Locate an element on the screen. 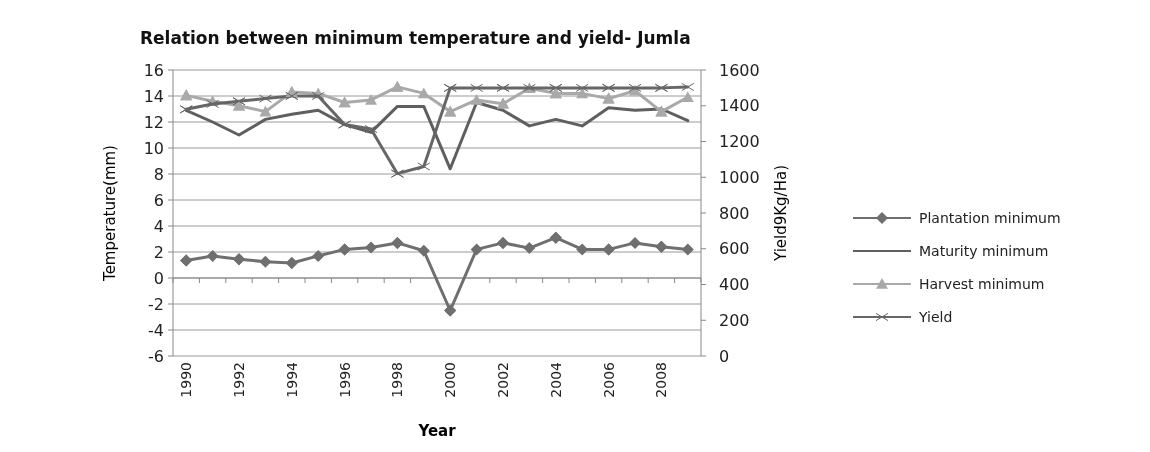 This screenshot has height=452, width=1150. x-tick-label: 2002 is located at coordinates (502, 380).